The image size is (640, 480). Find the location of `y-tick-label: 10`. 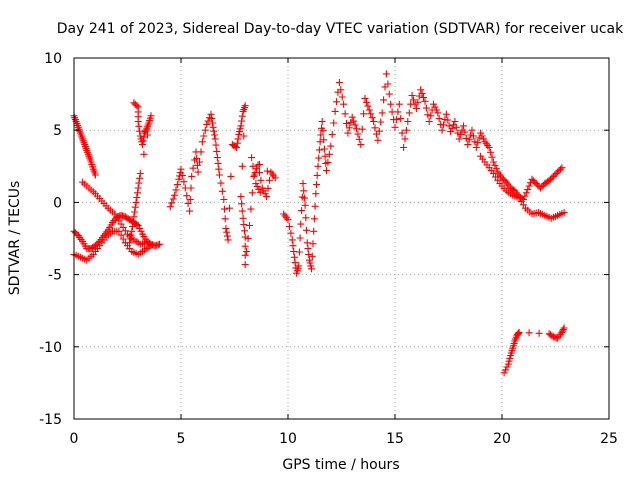

y-tick-label: 10 is located at coordinates (53, 59).